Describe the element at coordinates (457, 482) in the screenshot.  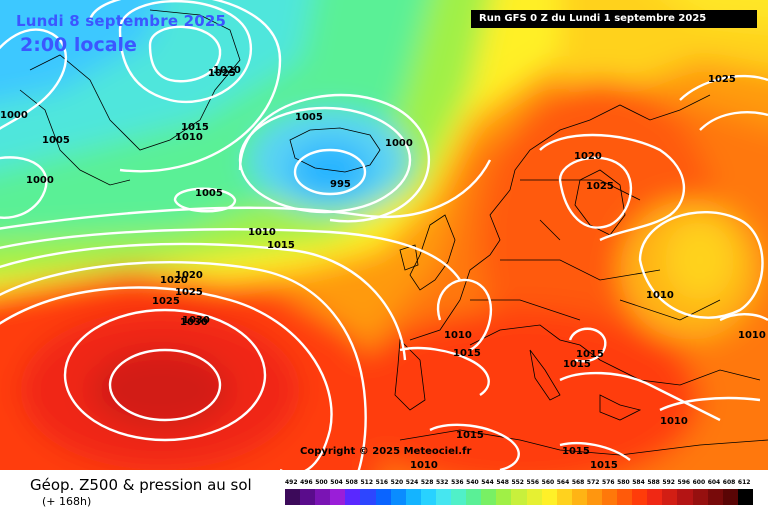
I see `scale-label: 536` at that location.